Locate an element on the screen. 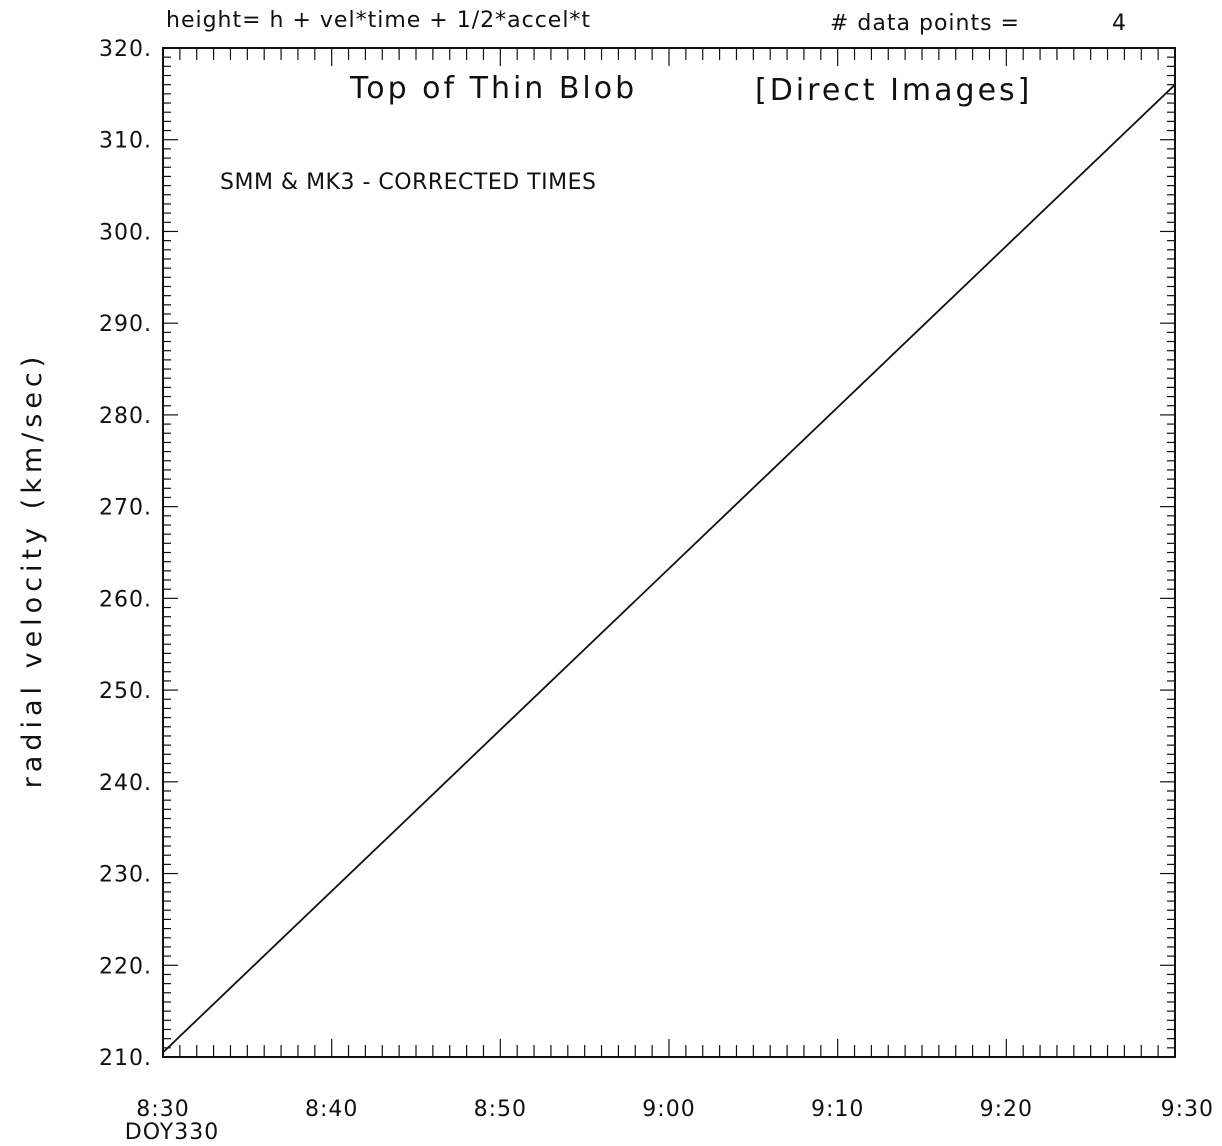 The height and width of the screenshot is (1146, 1222). y-tick-label: 240. is located at coordinates (125, 783).